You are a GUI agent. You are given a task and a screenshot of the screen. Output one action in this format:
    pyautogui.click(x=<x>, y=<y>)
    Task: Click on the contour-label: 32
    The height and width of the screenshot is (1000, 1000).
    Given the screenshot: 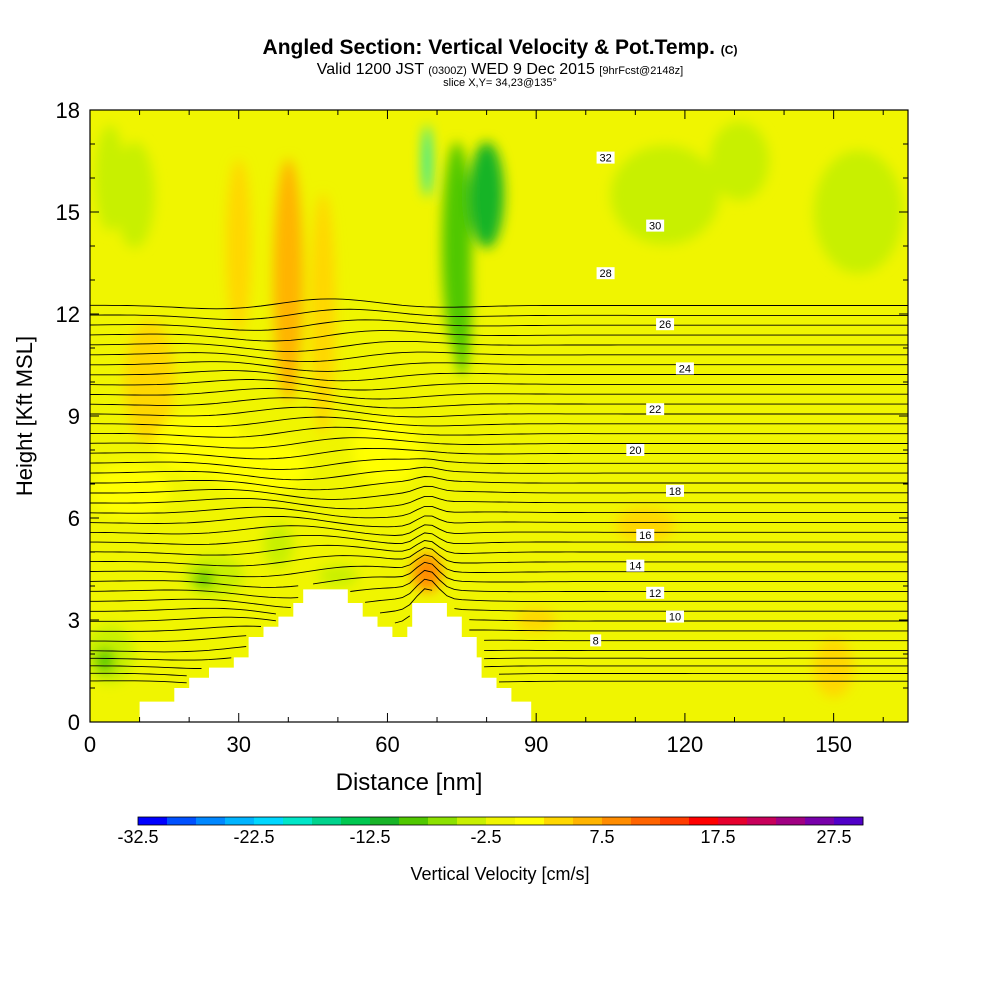 What is the action you would take?
    pyautogui.click(x=605, y=159)
    